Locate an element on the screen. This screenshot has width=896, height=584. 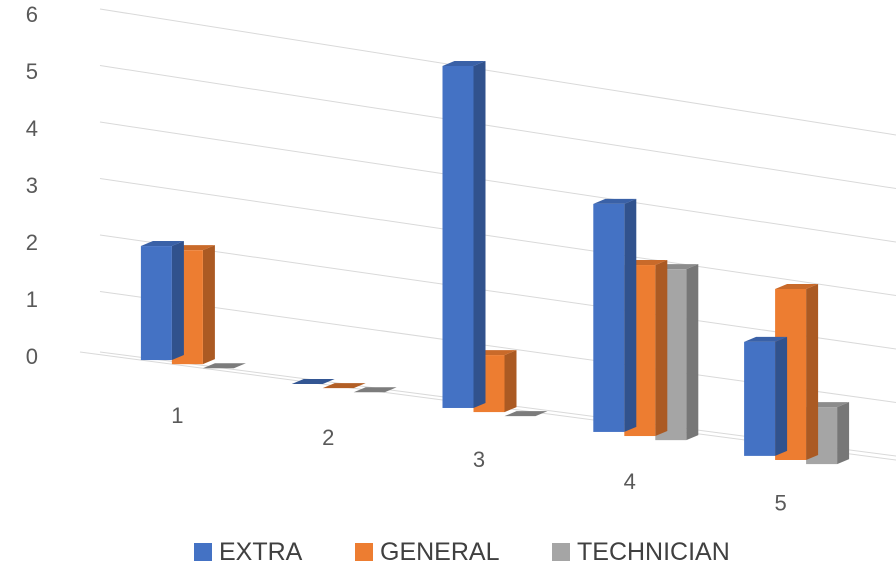
y-tick-label: 6 is located at coordinates (32, 14).